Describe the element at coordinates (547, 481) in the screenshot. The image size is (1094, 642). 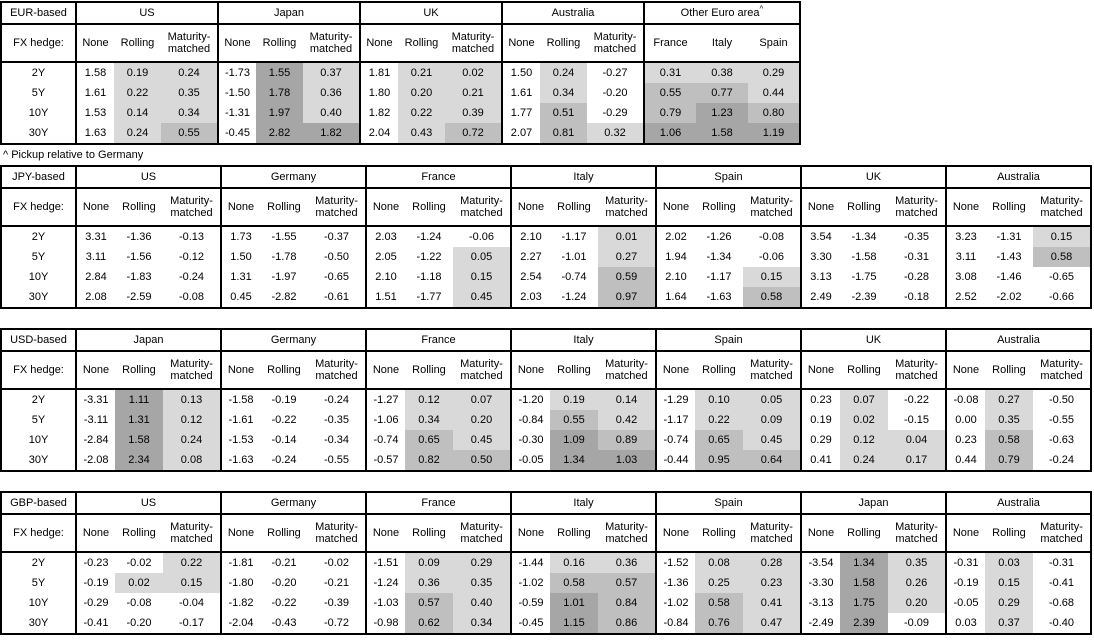
I see `table-gap` at that location.